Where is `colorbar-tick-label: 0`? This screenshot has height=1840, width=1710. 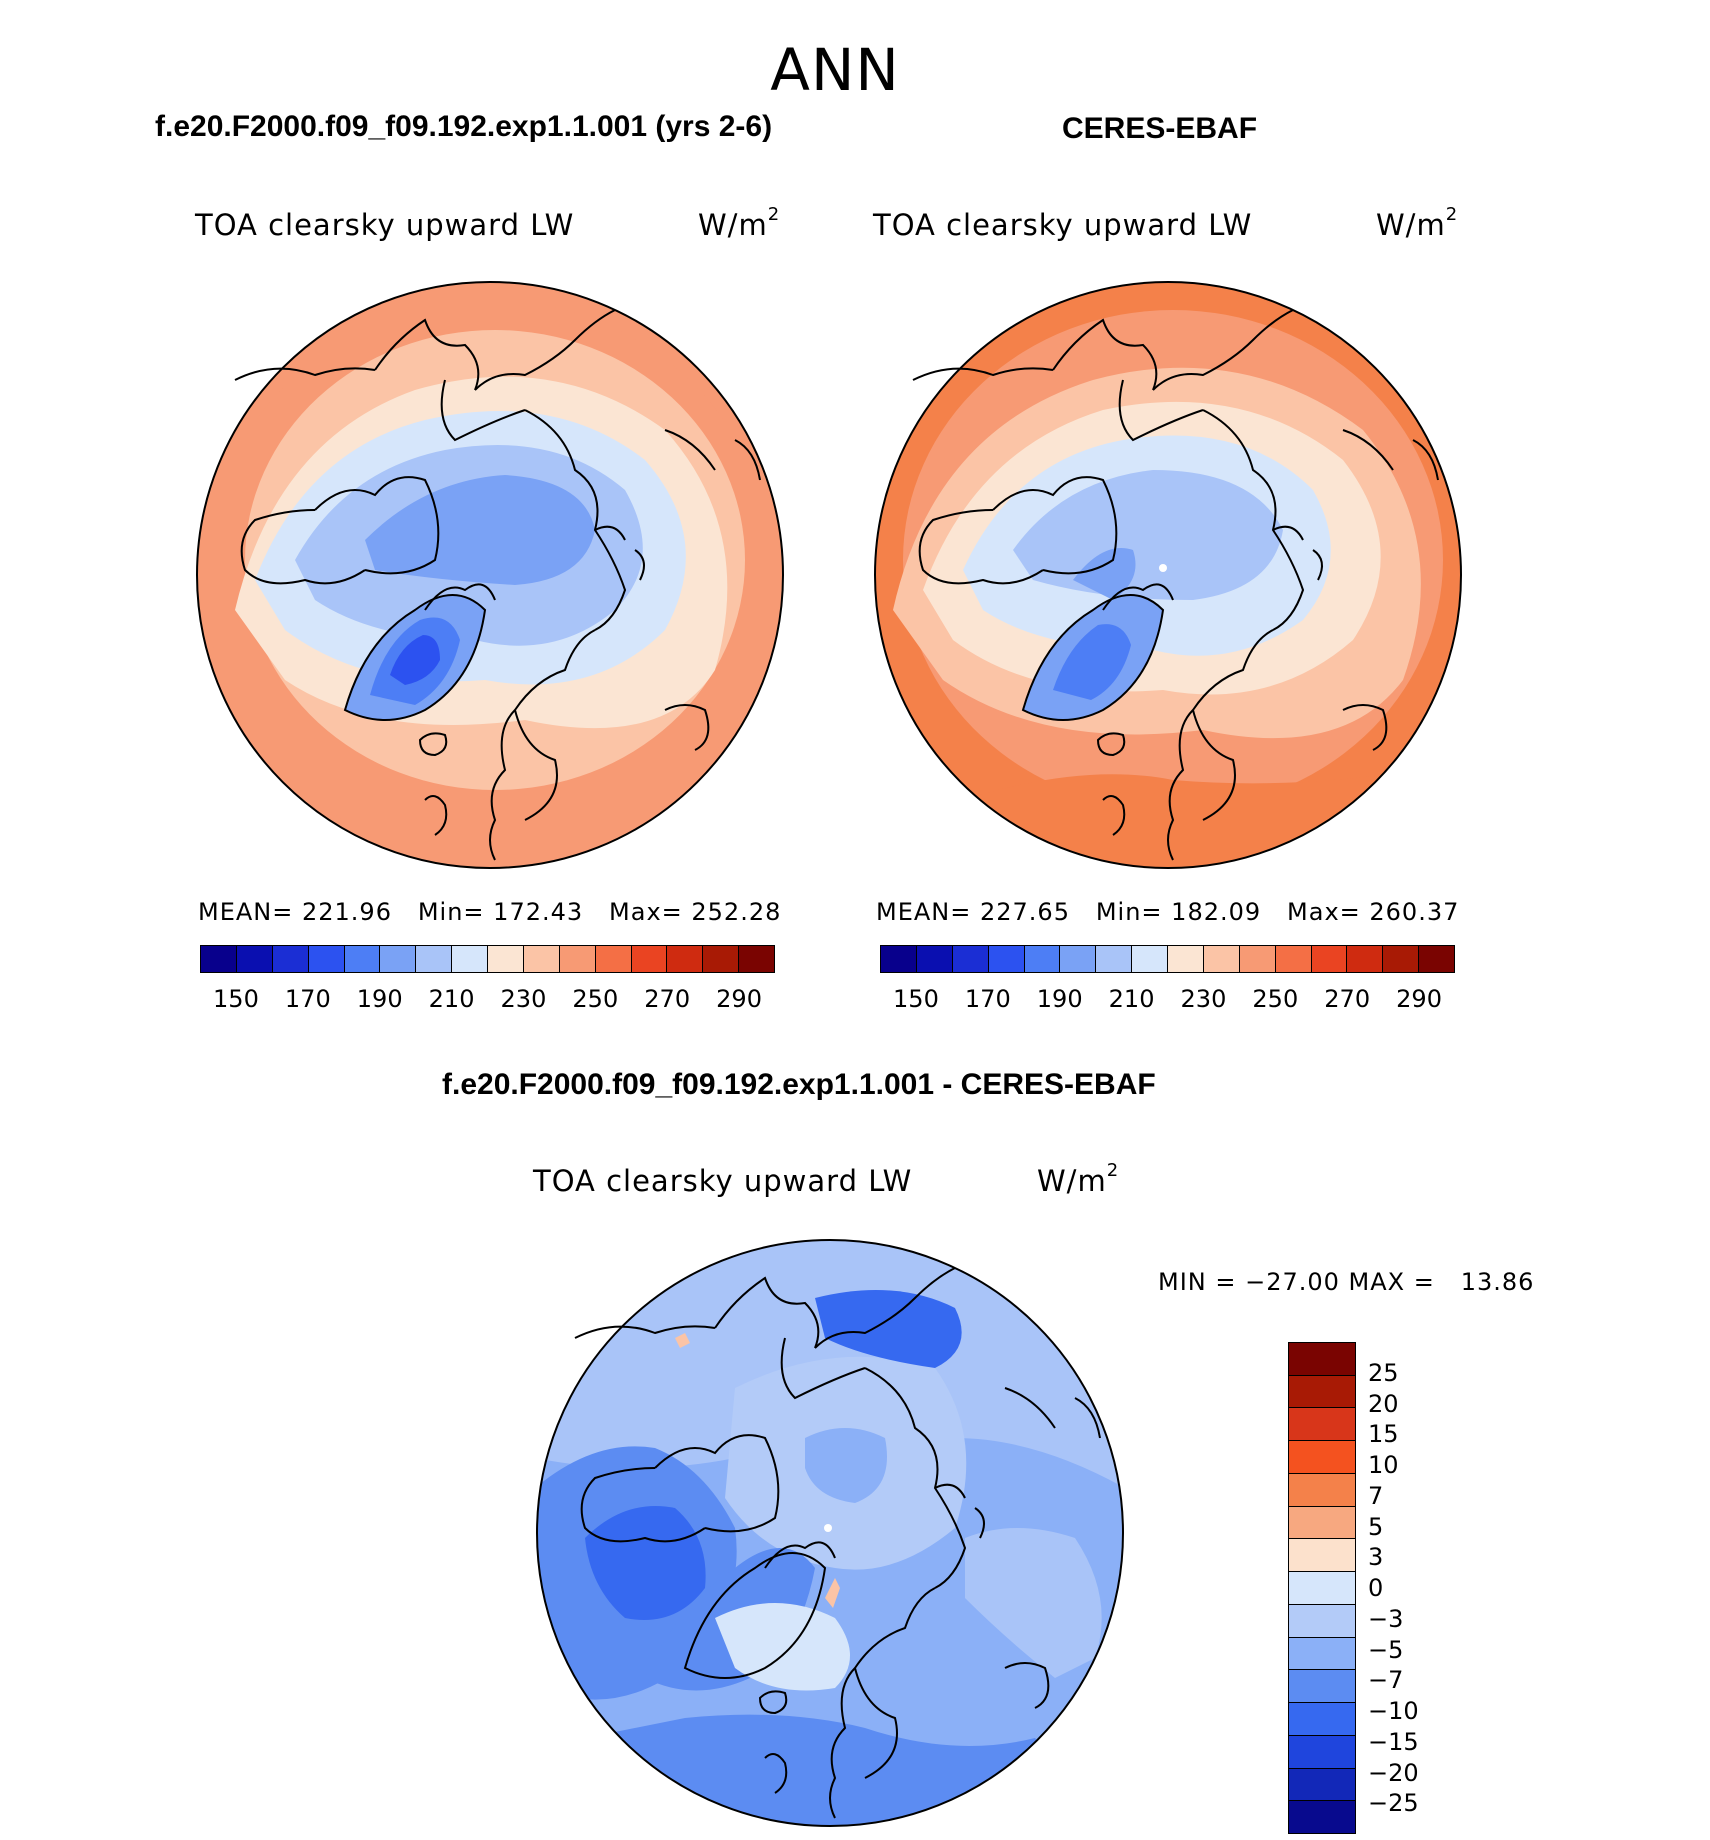
colorbar-tick-label: 0 is located at coordinates (1376, 1588).